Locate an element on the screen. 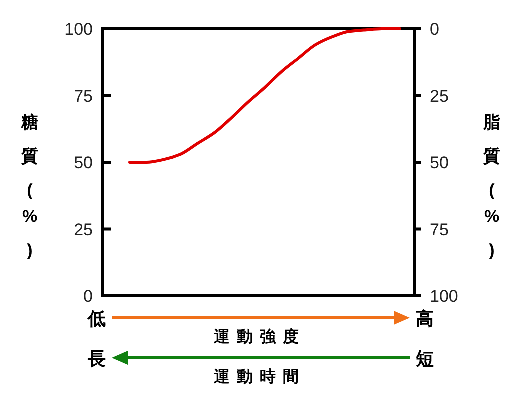 This screenshot has width=523, height=398. y-tick-label: 75 is located at coordinates (83, 96).